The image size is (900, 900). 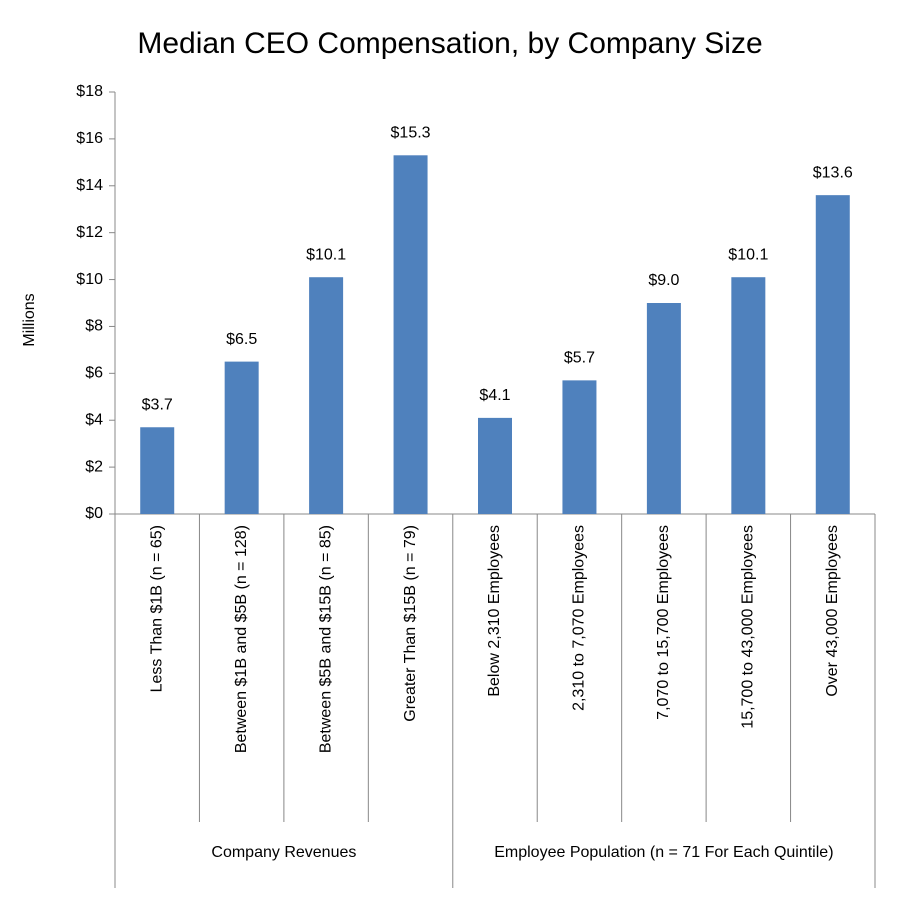 What do you see at coordinates (241, 639) in the screenshot?
I see `x-tick-label: Between $1B and $5B (n = 128)` at bounding box center [241, 639].